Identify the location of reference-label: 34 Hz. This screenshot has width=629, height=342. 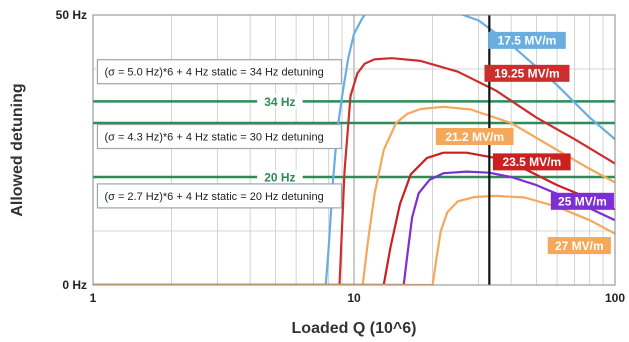
(279, 102).